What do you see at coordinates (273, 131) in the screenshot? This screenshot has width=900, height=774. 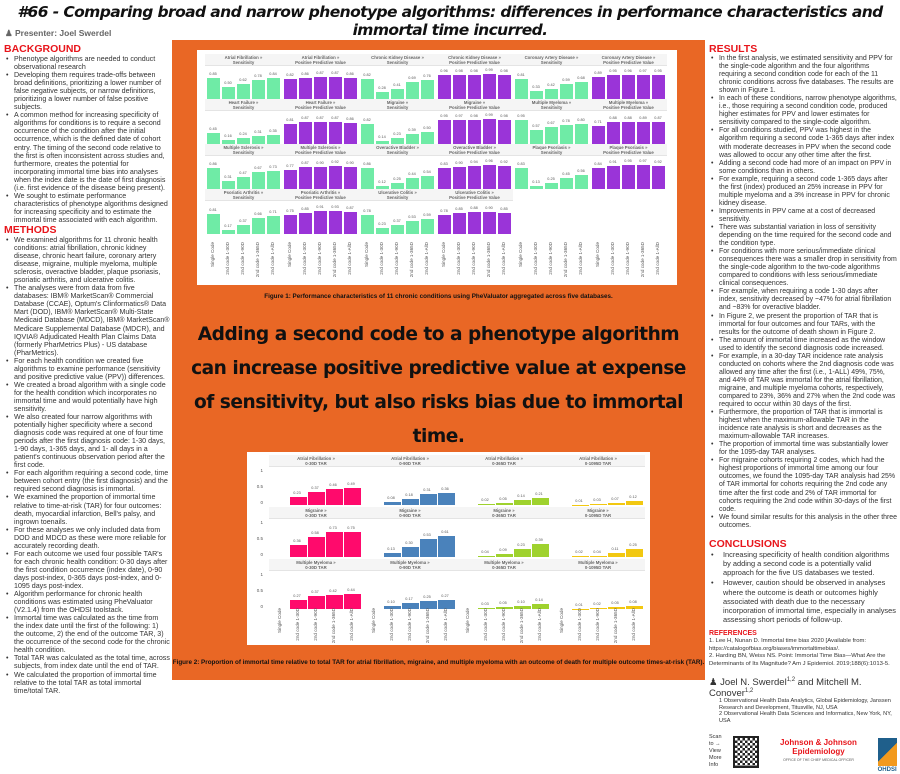 I see `bar-value-label: 0.35` at bounding box center [273, 131].